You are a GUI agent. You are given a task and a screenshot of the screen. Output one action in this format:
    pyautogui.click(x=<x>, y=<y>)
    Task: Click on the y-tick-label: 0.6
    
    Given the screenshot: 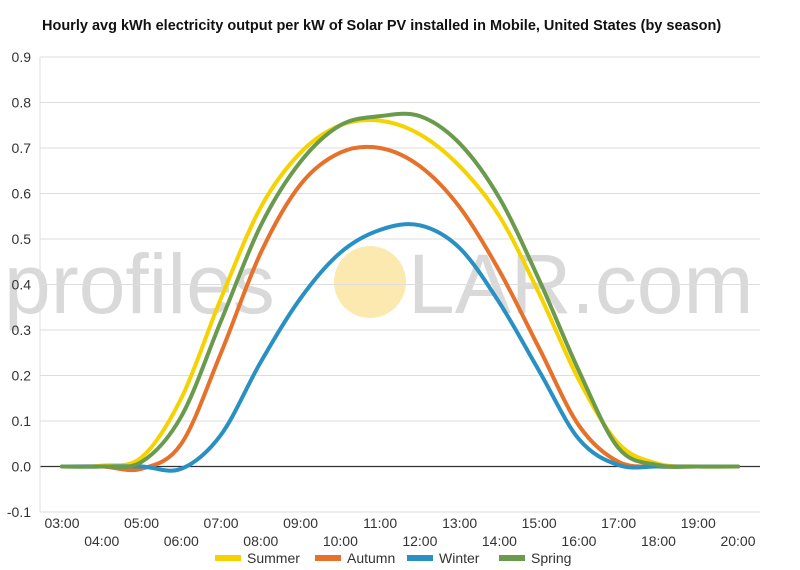 What is the action you would take?
    pyautogui.click(x=22, y=194)
    